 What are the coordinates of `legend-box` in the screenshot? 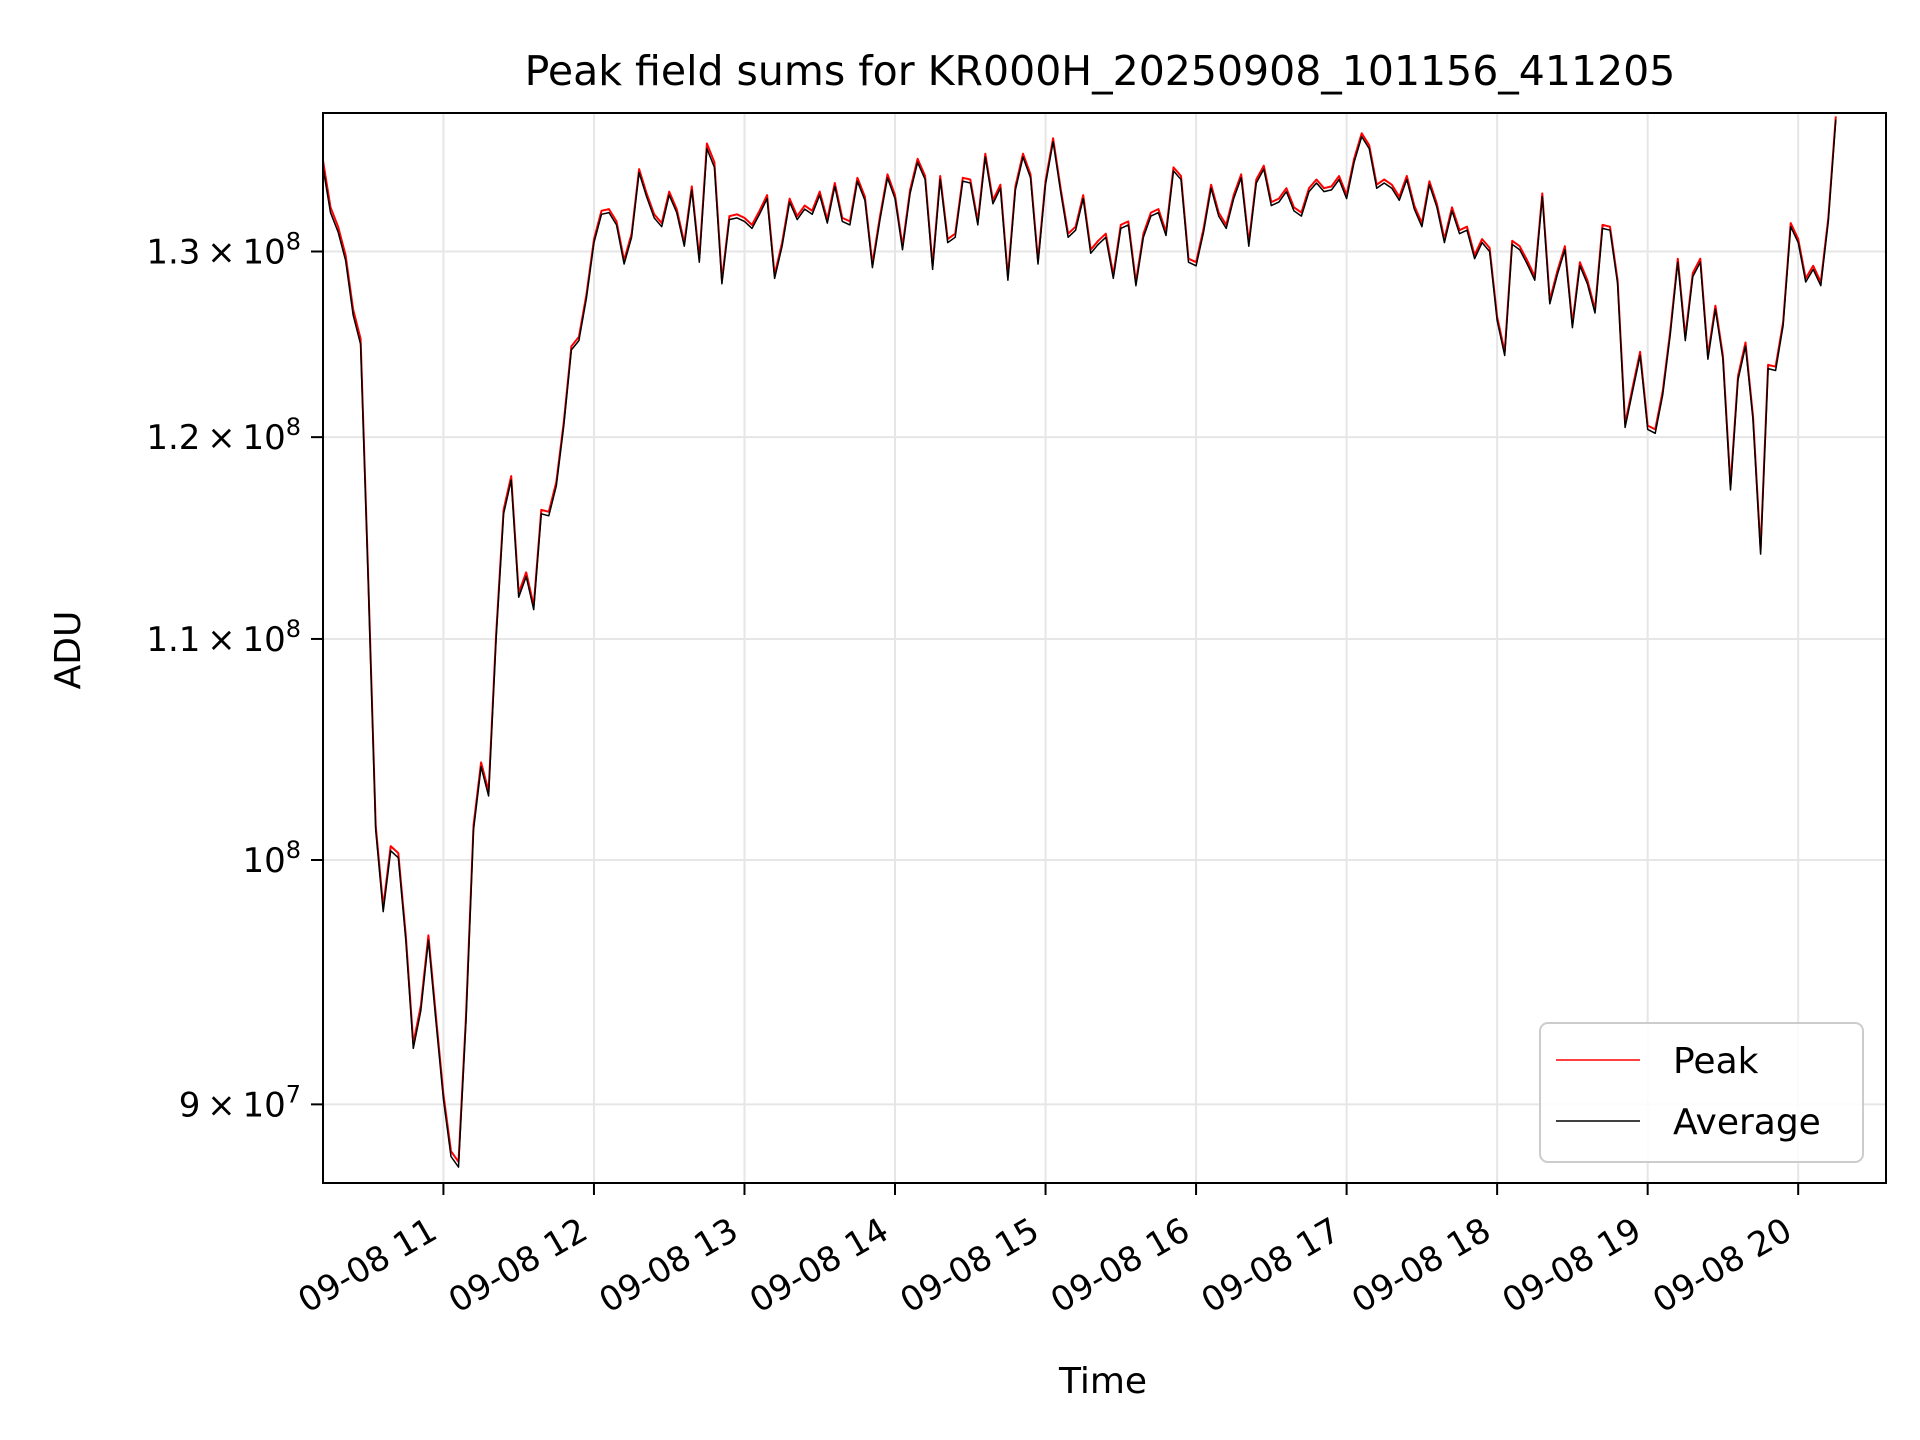 It's located at (1701, 1092).